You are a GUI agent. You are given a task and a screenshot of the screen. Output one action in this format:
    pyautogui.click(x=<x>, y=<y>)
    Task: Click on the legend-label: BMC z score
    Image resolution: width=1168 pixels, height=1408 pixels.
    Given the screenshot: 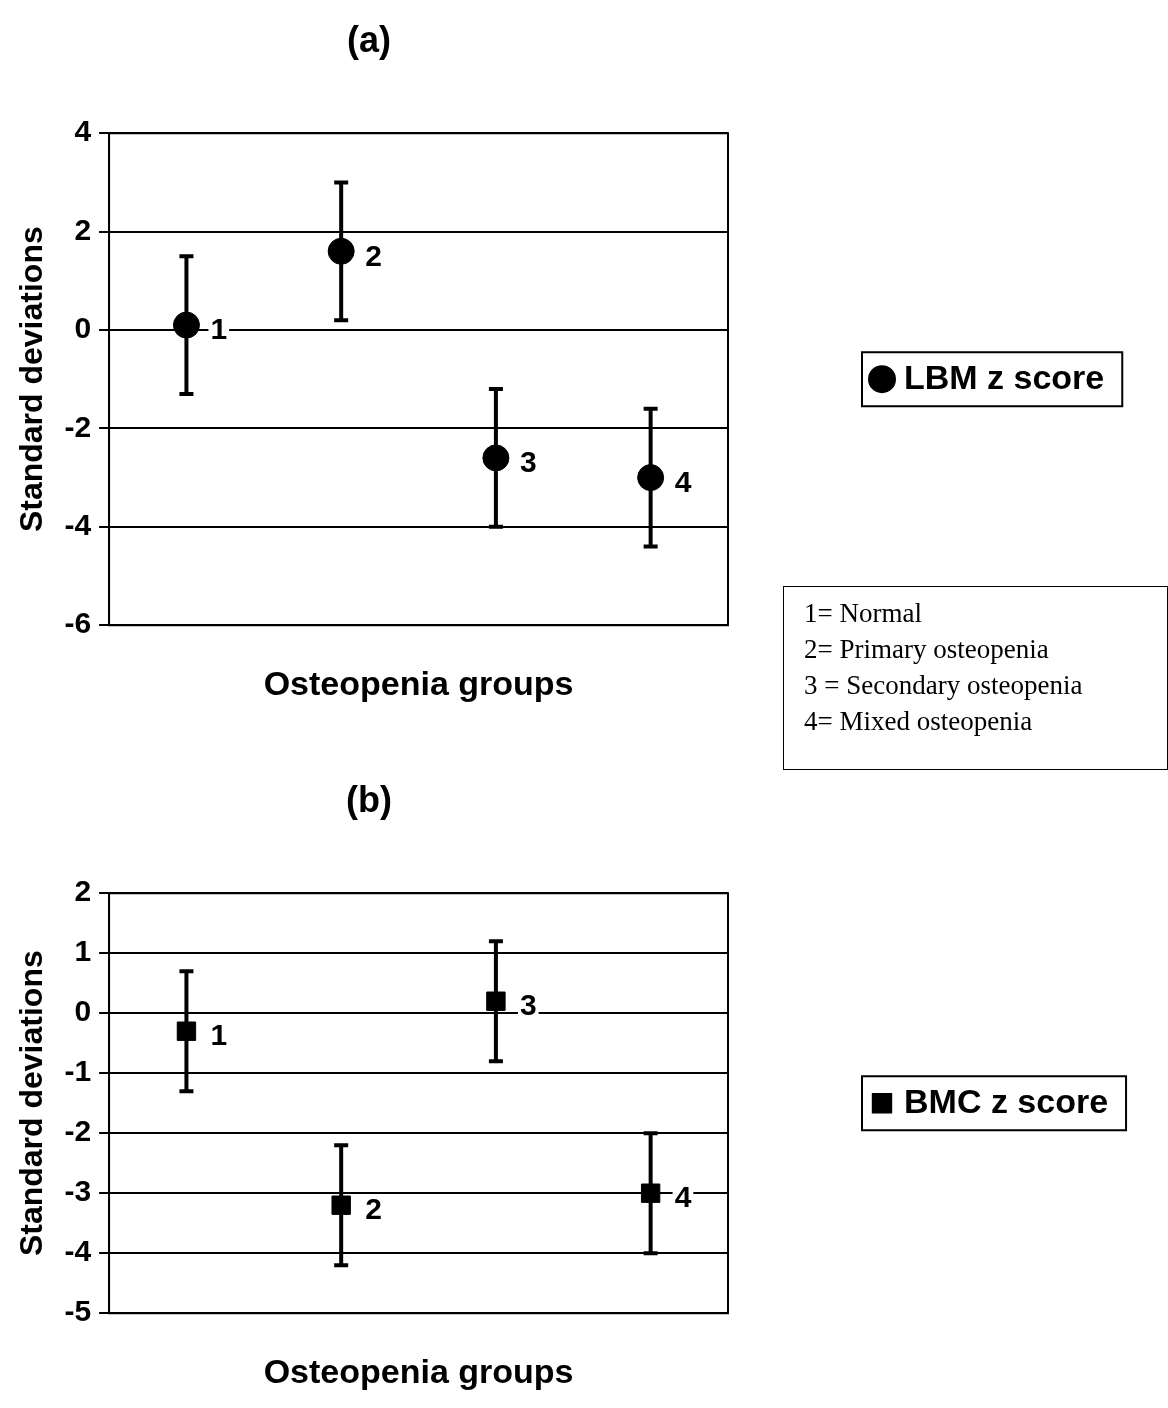 What is the action you would take?
    pyautogui.click(x=1006, y=1100)
    